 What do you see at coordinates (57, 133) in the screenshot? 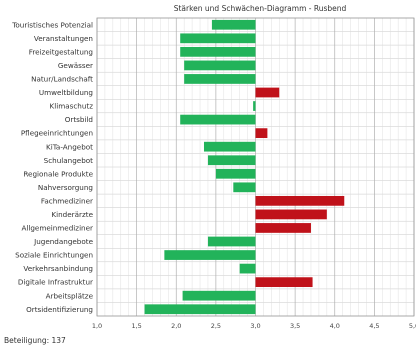
I see `category-label: Pflegeeinrichtungen` at bounding box center [57, 133].